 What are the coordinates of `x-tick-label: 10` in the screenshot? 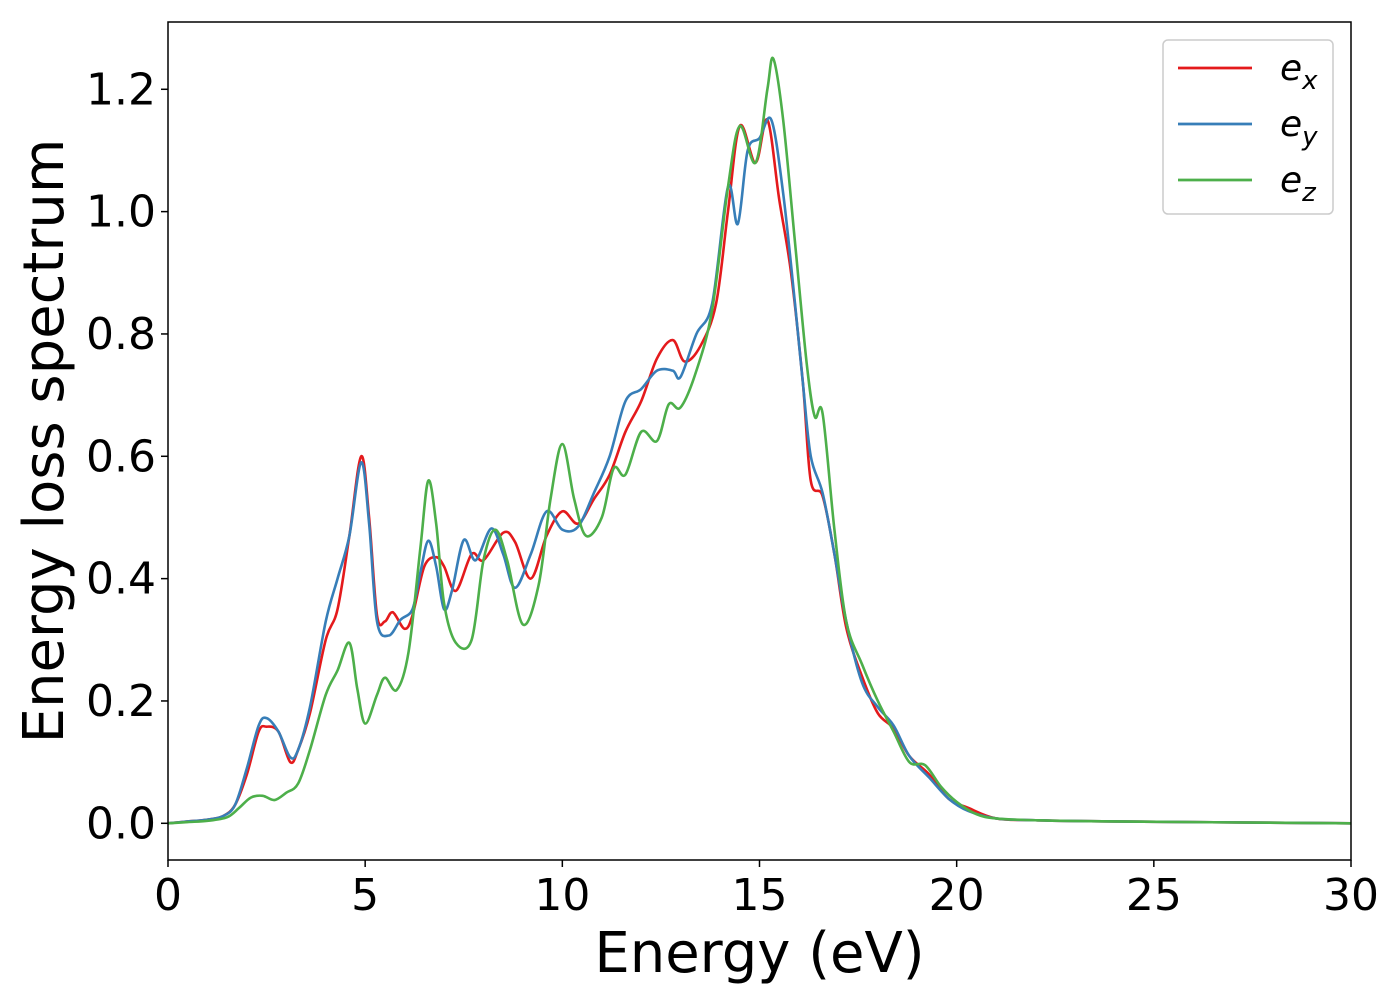 It's located at (562, 895).